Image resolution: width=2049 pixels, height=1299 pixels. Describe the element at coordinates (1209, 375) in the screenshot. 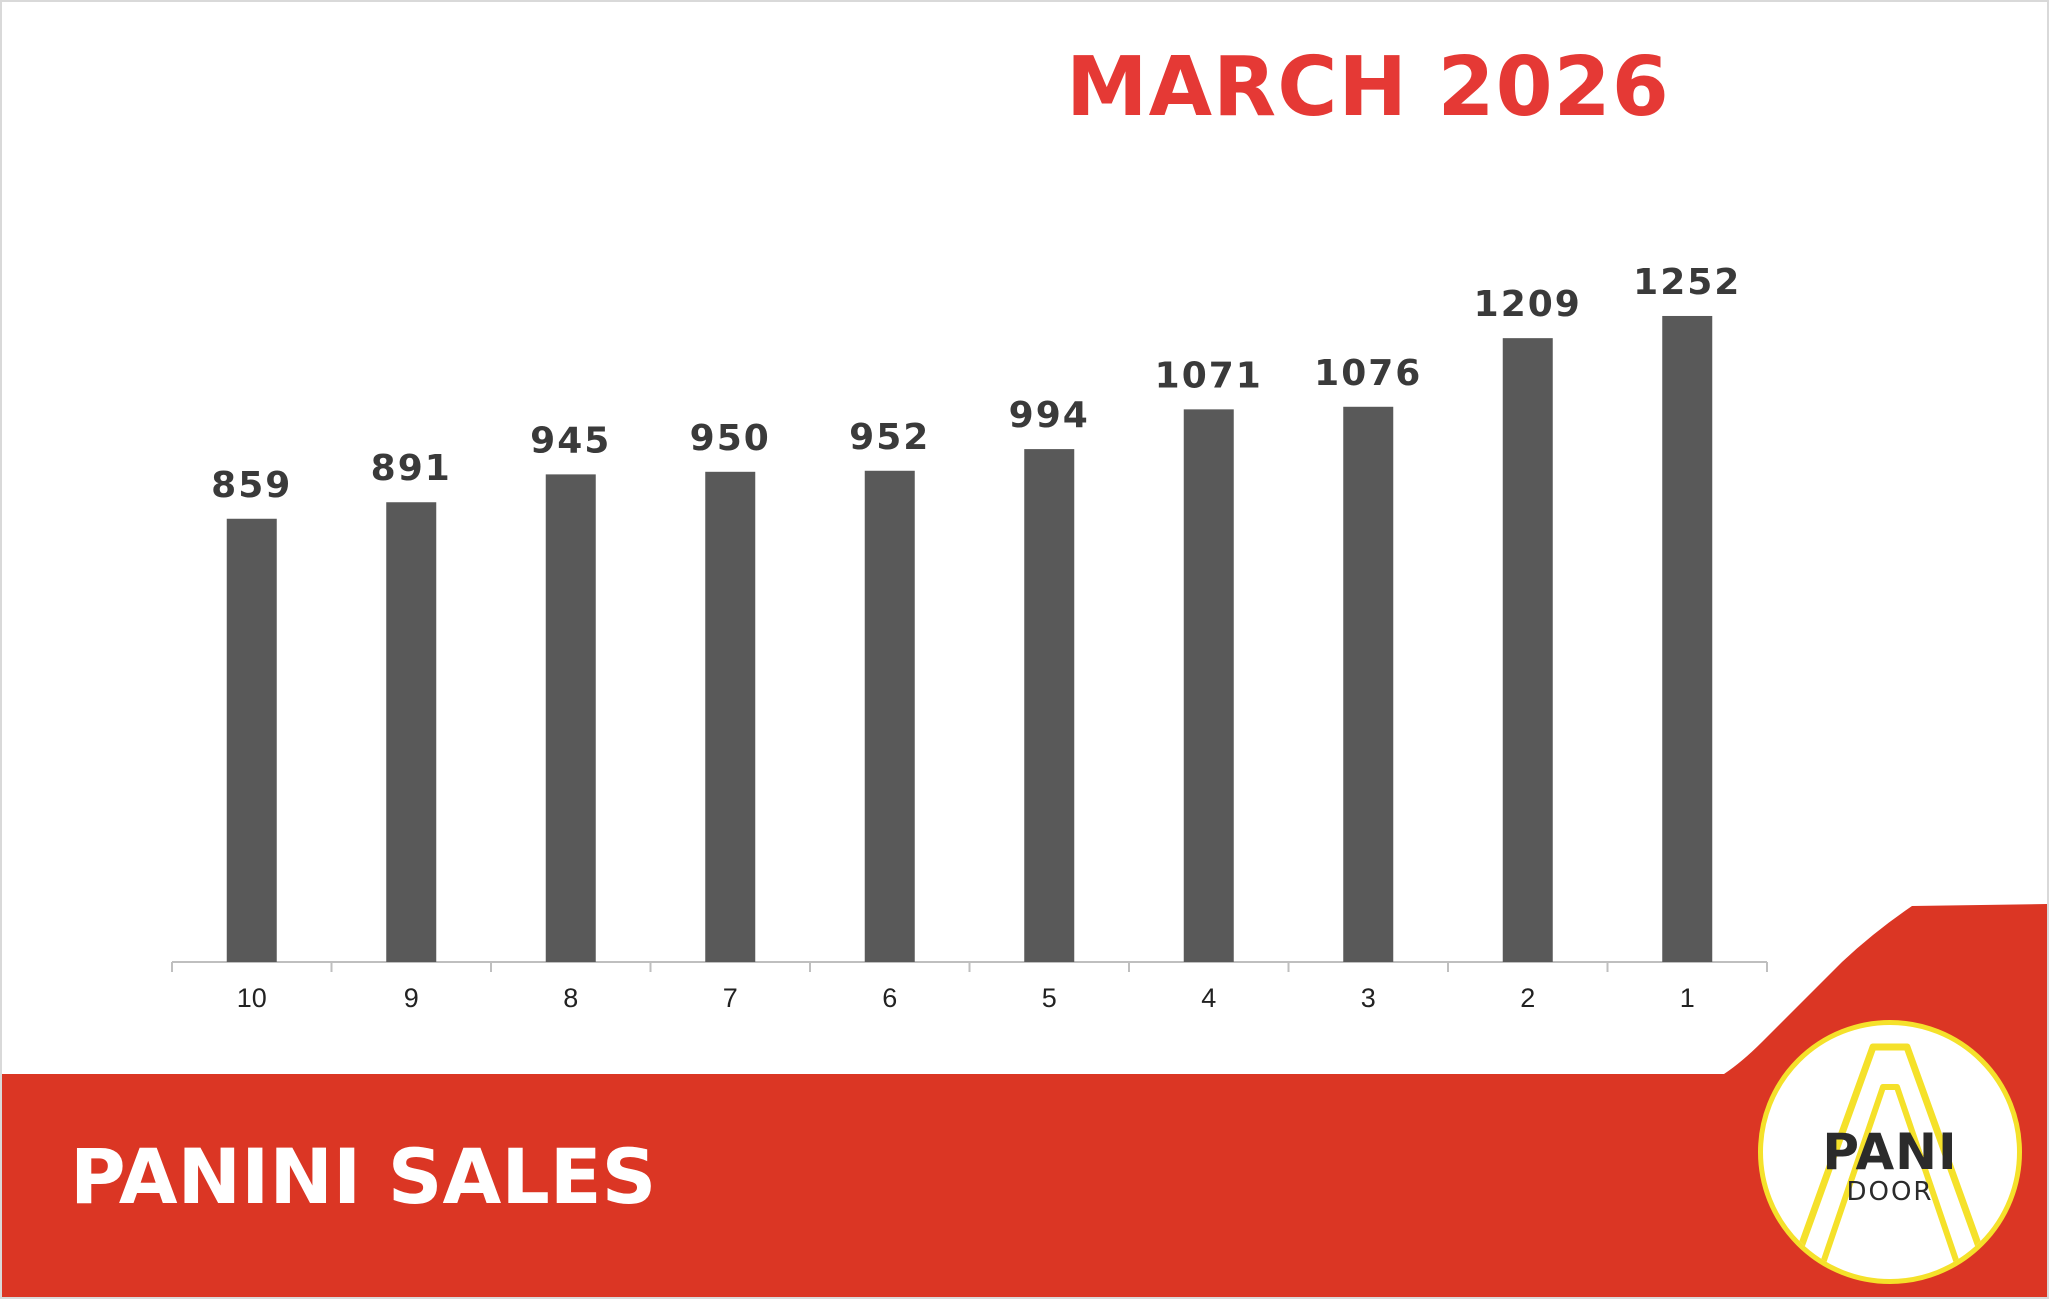

I see `bar-value-label: 1071` at that location.